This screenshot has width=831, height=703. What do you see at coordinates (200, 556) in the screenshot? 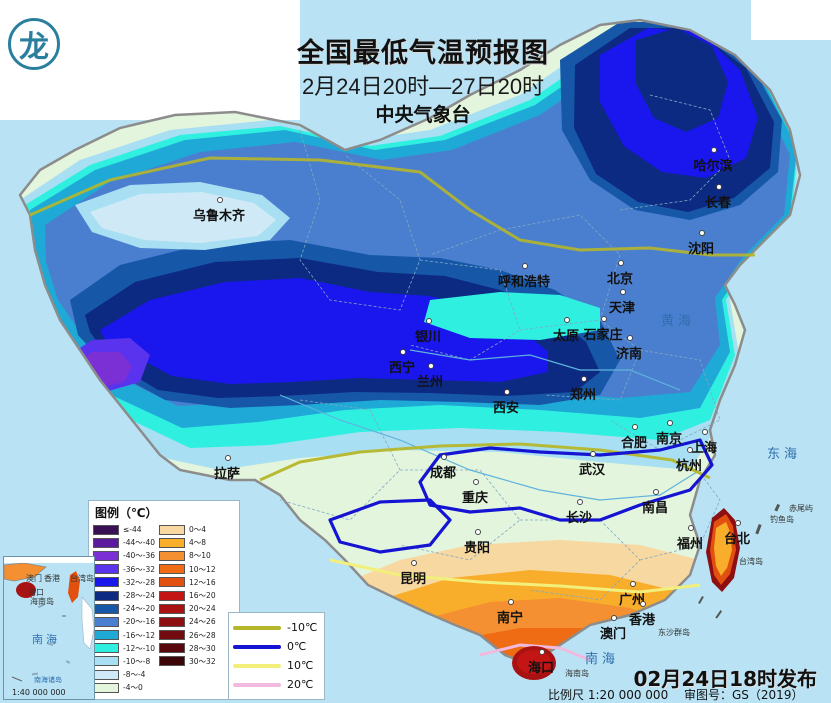
I see `legend-label: 8～10` at bounding box center [200, 556].